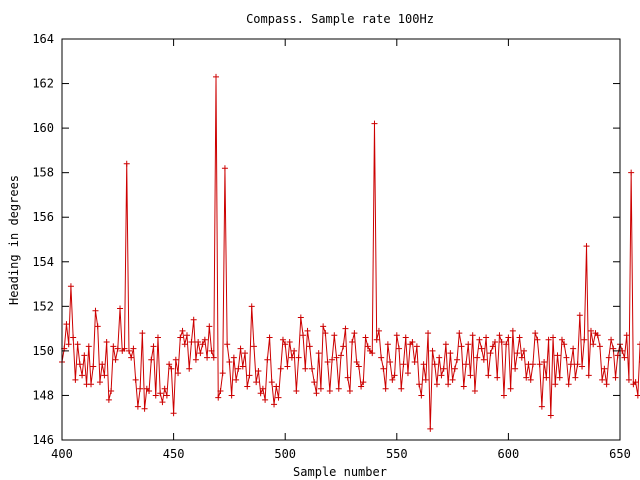 The height and width of the screenshot is (480, 640). I want to click on y-tick-label: 154, so click(43, 262).